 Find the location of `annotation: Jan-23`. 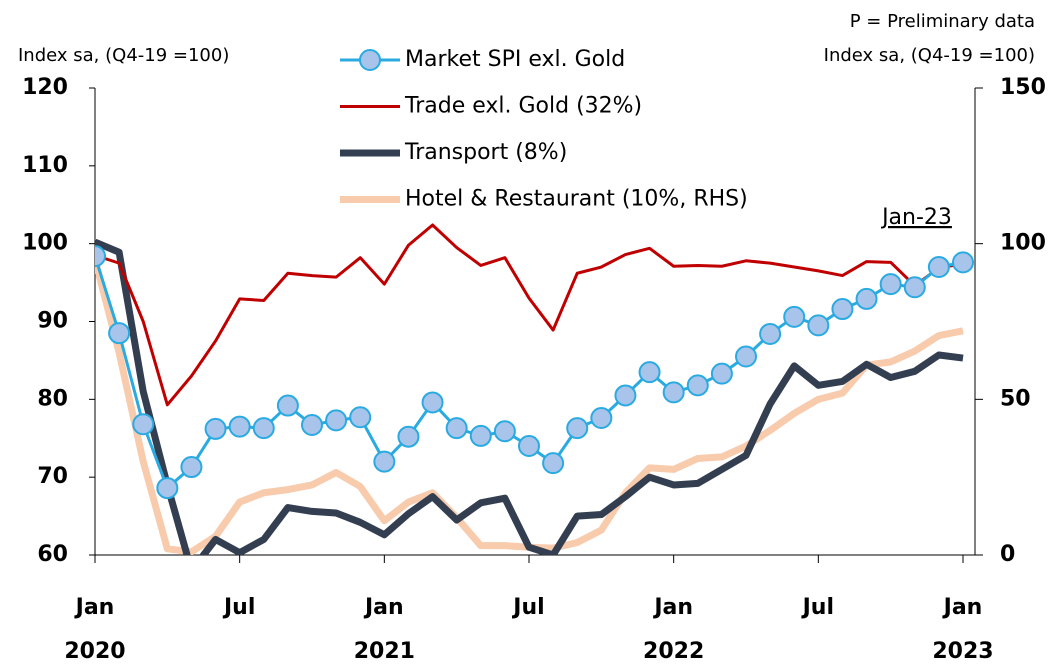

annotation: Jan-23 is located at coordinates (916, 217).